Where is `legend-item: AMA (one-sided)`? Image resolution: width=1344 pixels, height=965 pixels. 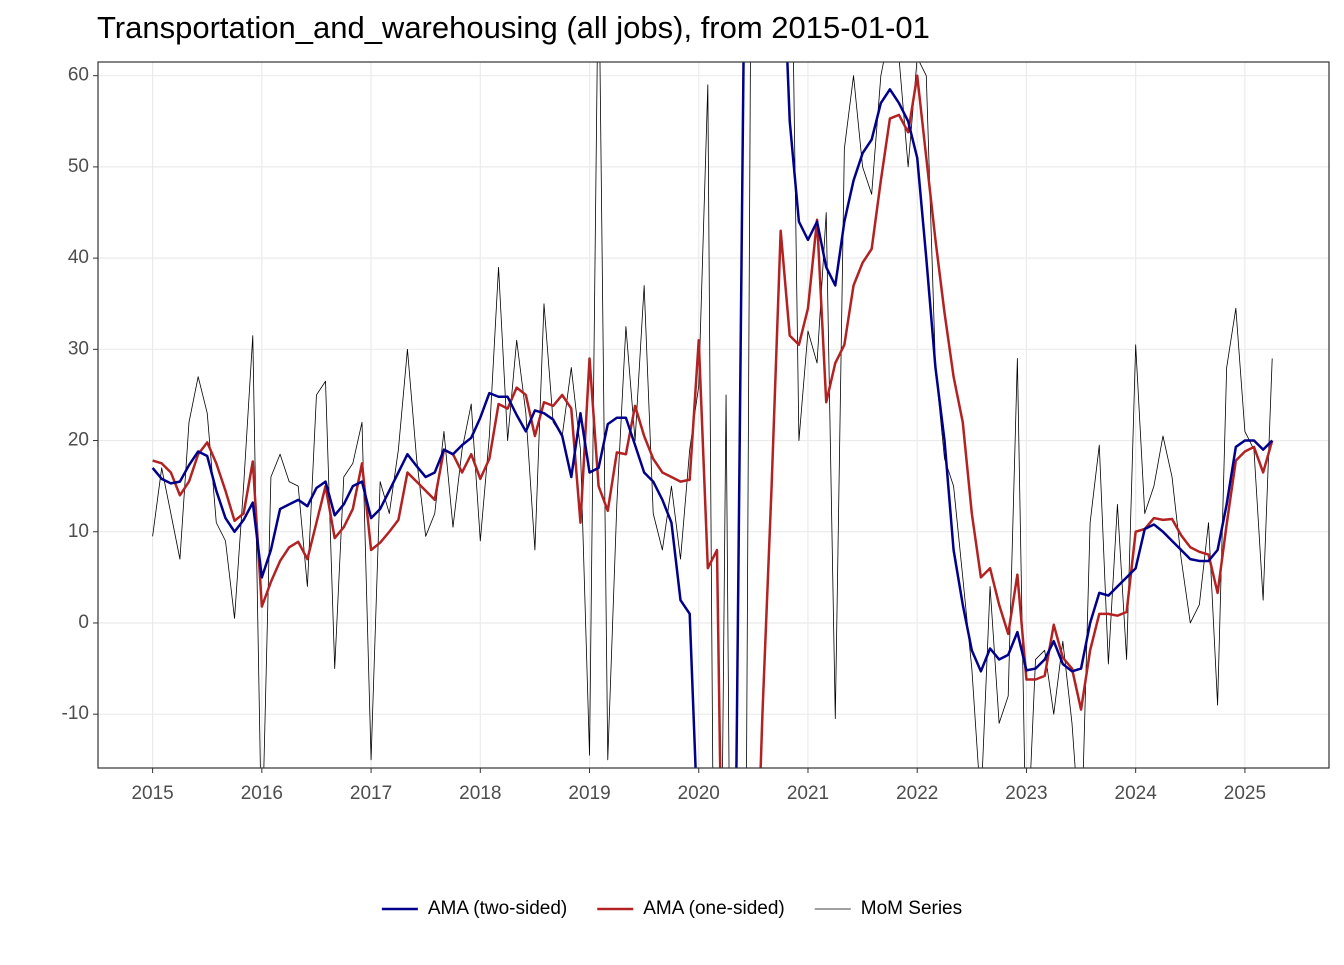
legend-item: AMA (one-sided) is located at coordinates (691, 908).